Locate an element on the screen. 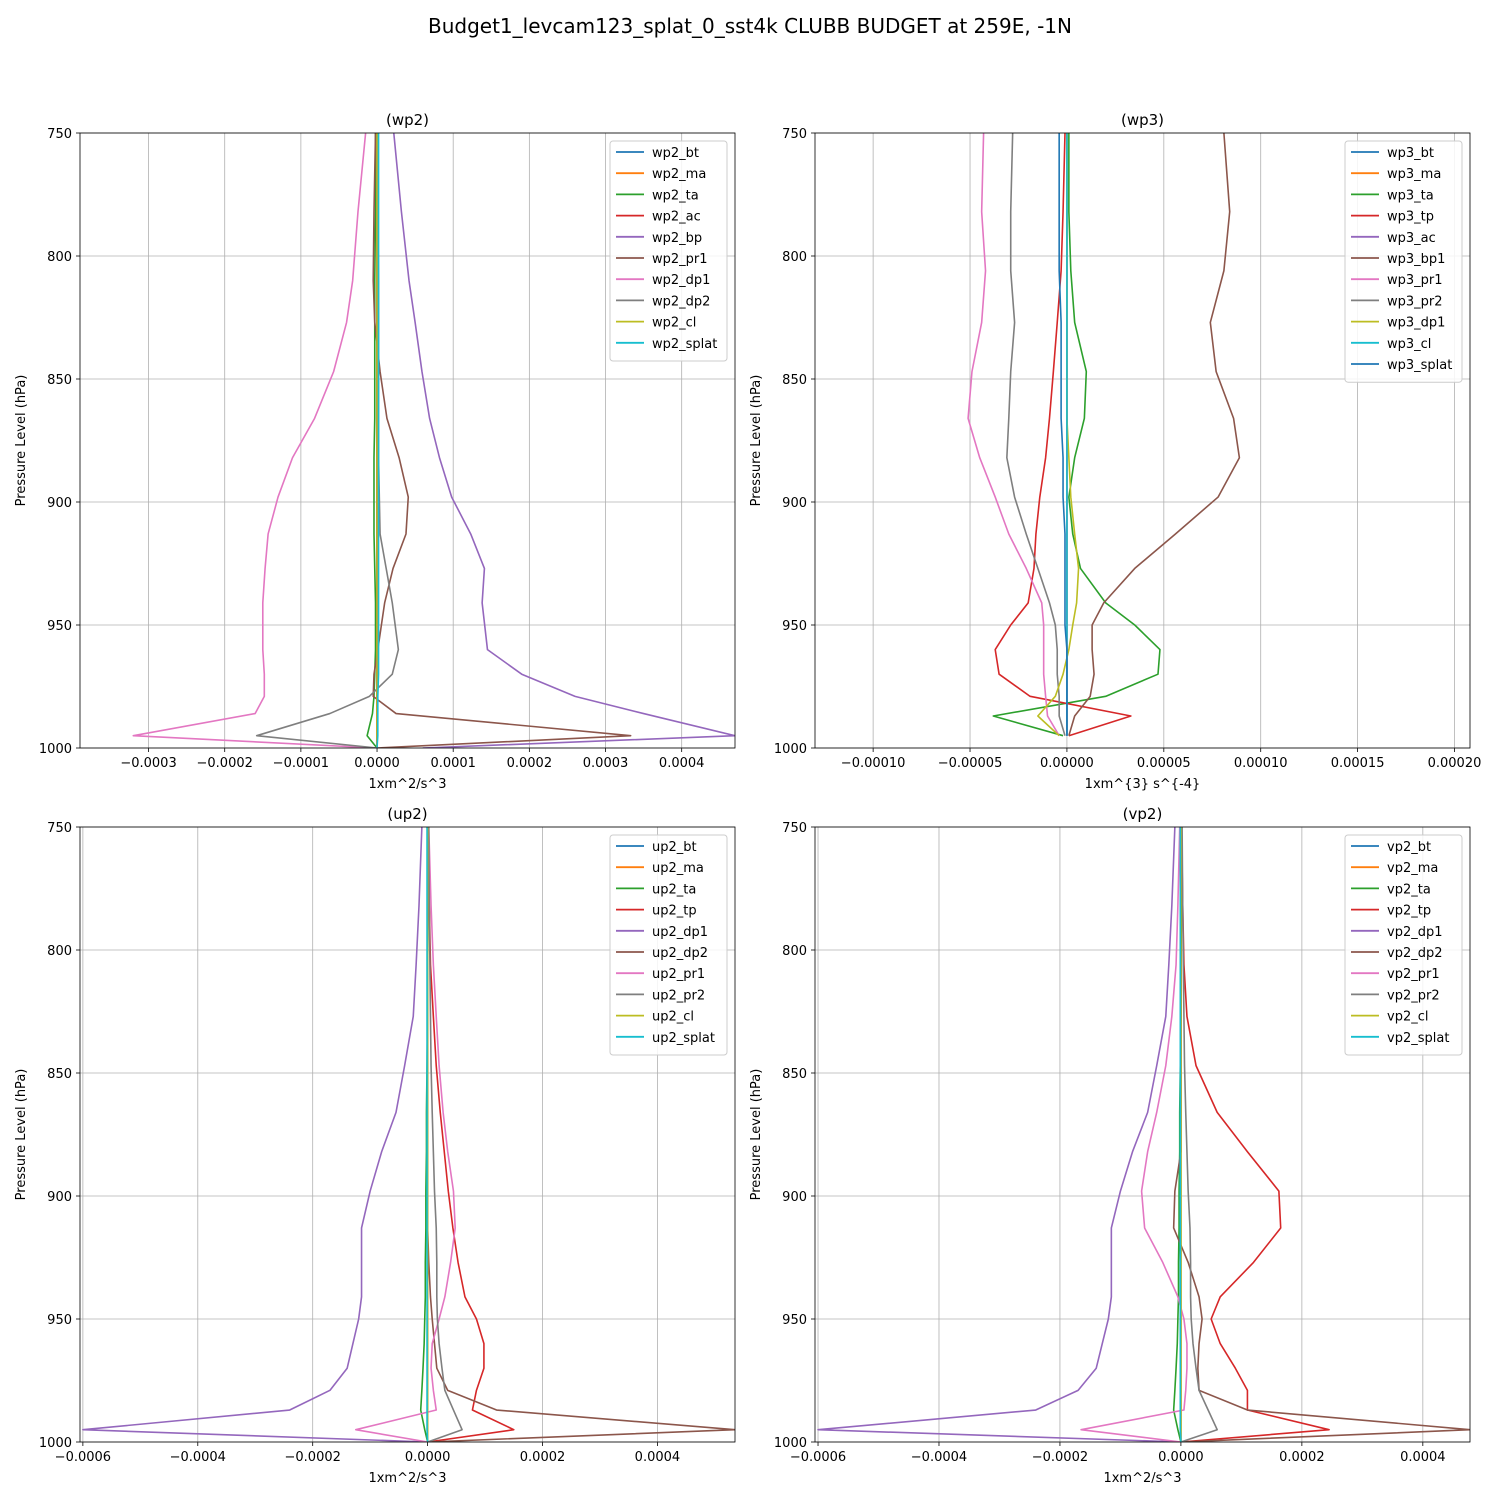 The width and height of the screenshot is (1500, 1500). legend-label: wp3_pr1 is located at coordinates (1415, 280).